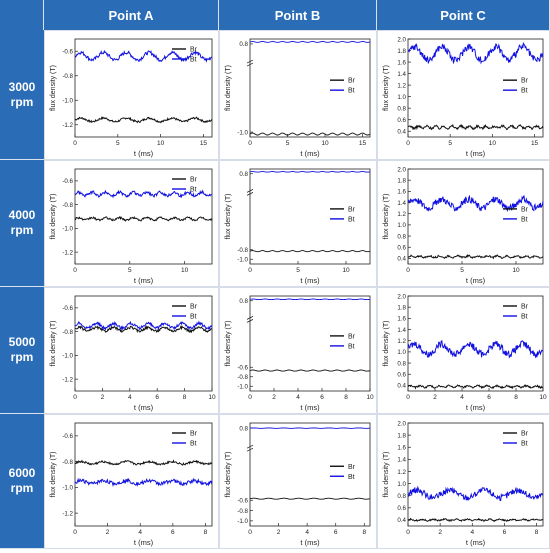 Image resolution: width=550 pixels, height=553 pixels. What do you see at coordinates (298, 95) in the screenshot?
I see `chart-cell: flux density (T) t (ms) 0 5 10 15 0.8 -1.0 Br Bt` at bounding box center [298, 95].